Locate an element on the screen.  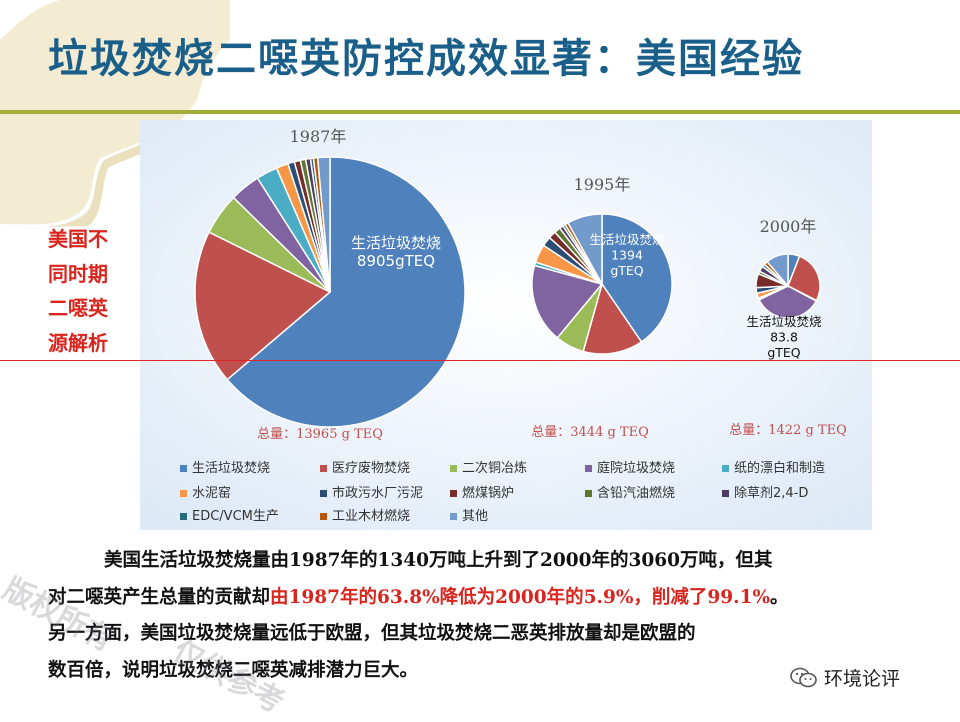
legend-entry: 生活垃圾焚烧 is located at coordinates (231, 468).